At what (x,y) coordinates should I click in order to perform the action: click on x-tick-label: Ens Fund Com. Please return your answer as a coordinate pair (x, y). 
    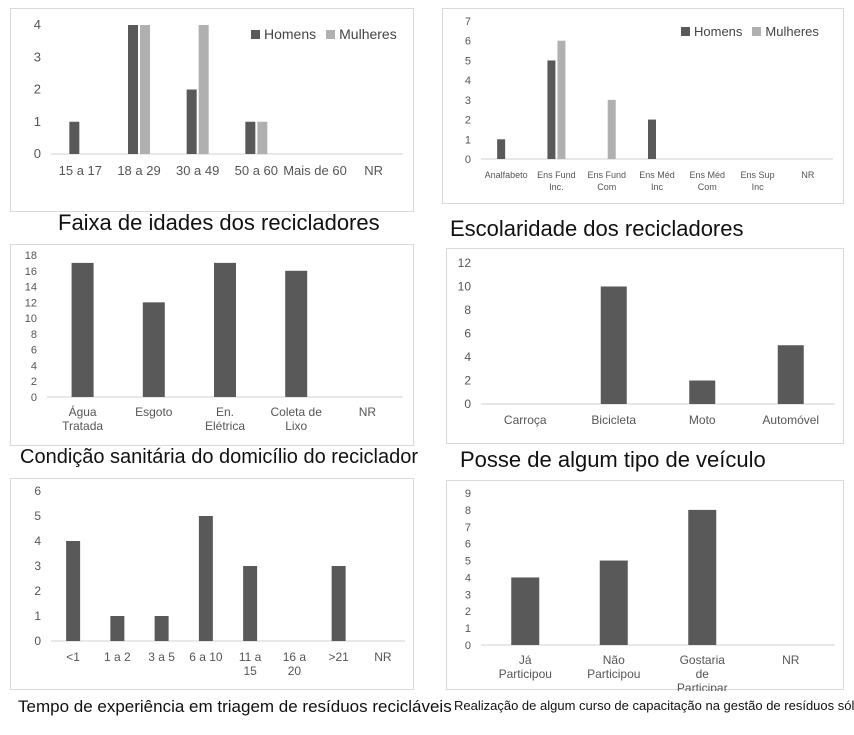
    Looking at the image, I should click on (606, 181).